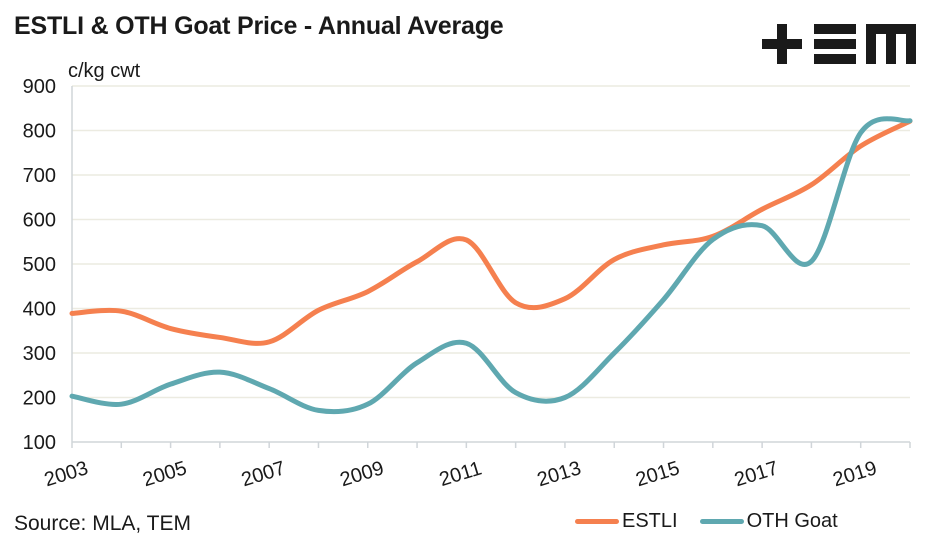 The height and width of the screenshot is (541, 945). Describe the element at coordinates (891, 44) in the screenshot. I see `logo-m-middle` at that location.